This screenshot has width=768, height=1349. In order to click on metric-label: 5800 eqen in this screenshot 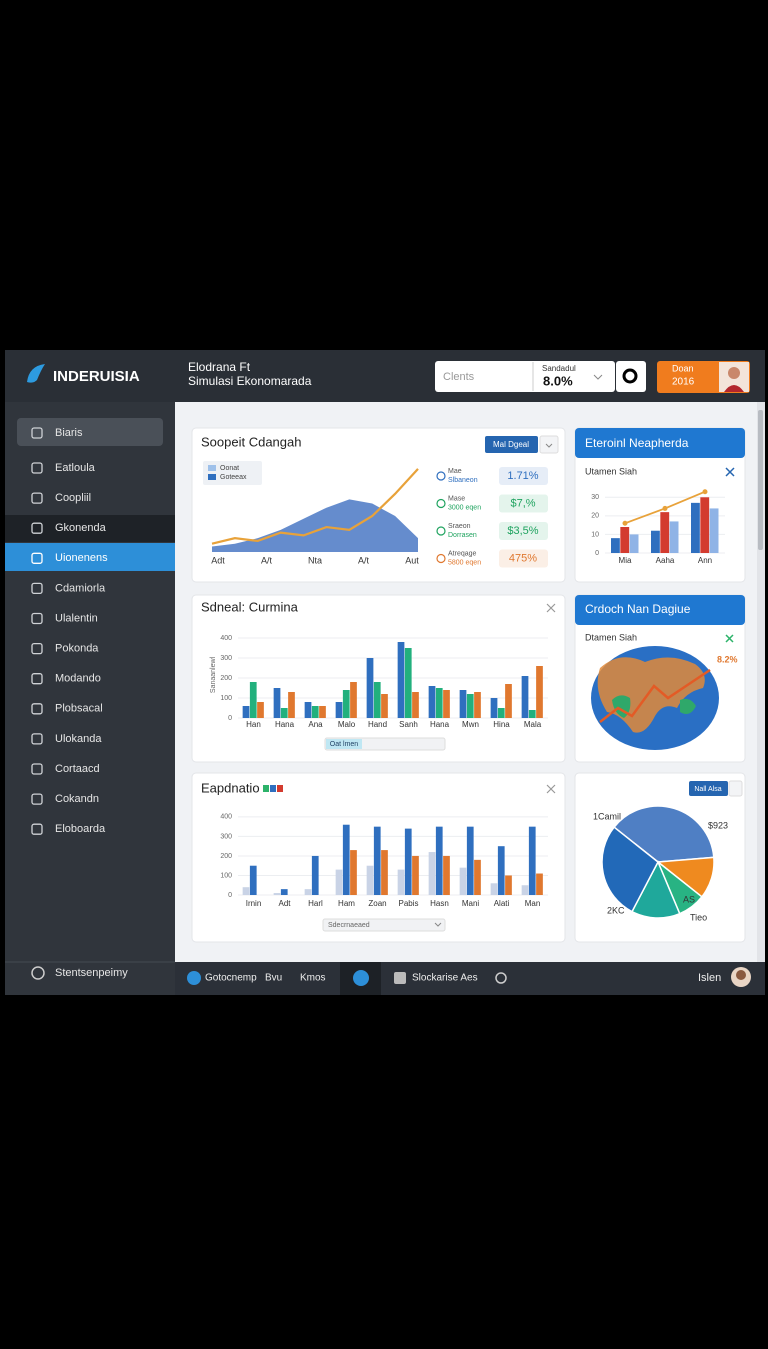, I will do `click(464, 562)`.